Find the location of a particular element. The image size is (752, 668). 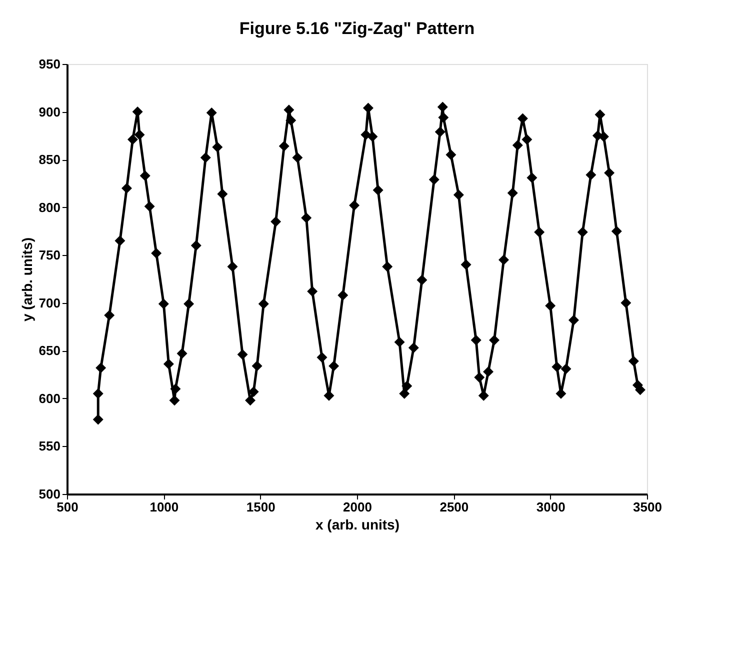

y-axis-title: y (arb. units) is located at coordinates (26, 279).